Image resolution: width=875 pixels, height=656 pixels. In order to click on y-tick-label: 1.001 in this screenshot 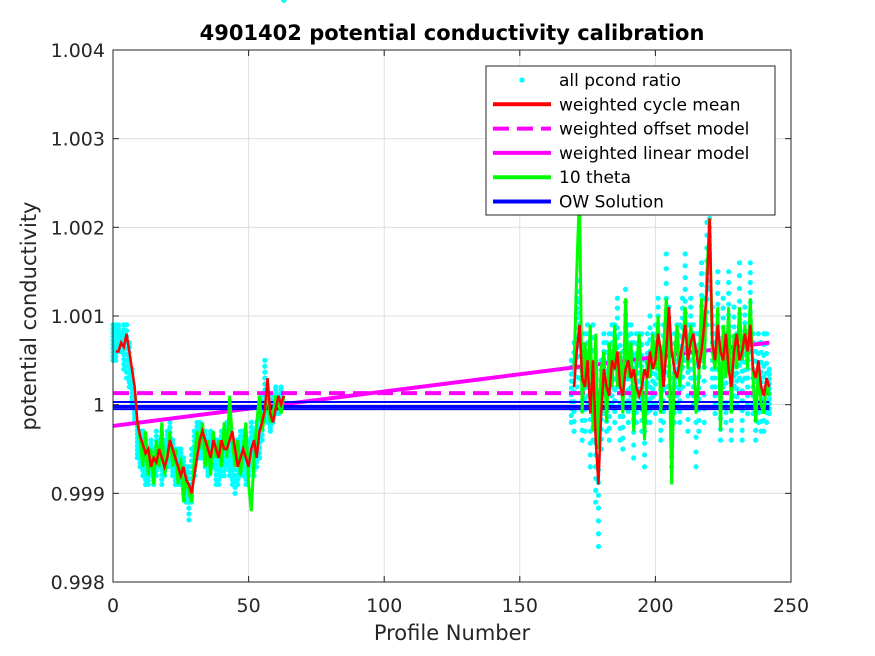, I will do `click(78, 317)`.